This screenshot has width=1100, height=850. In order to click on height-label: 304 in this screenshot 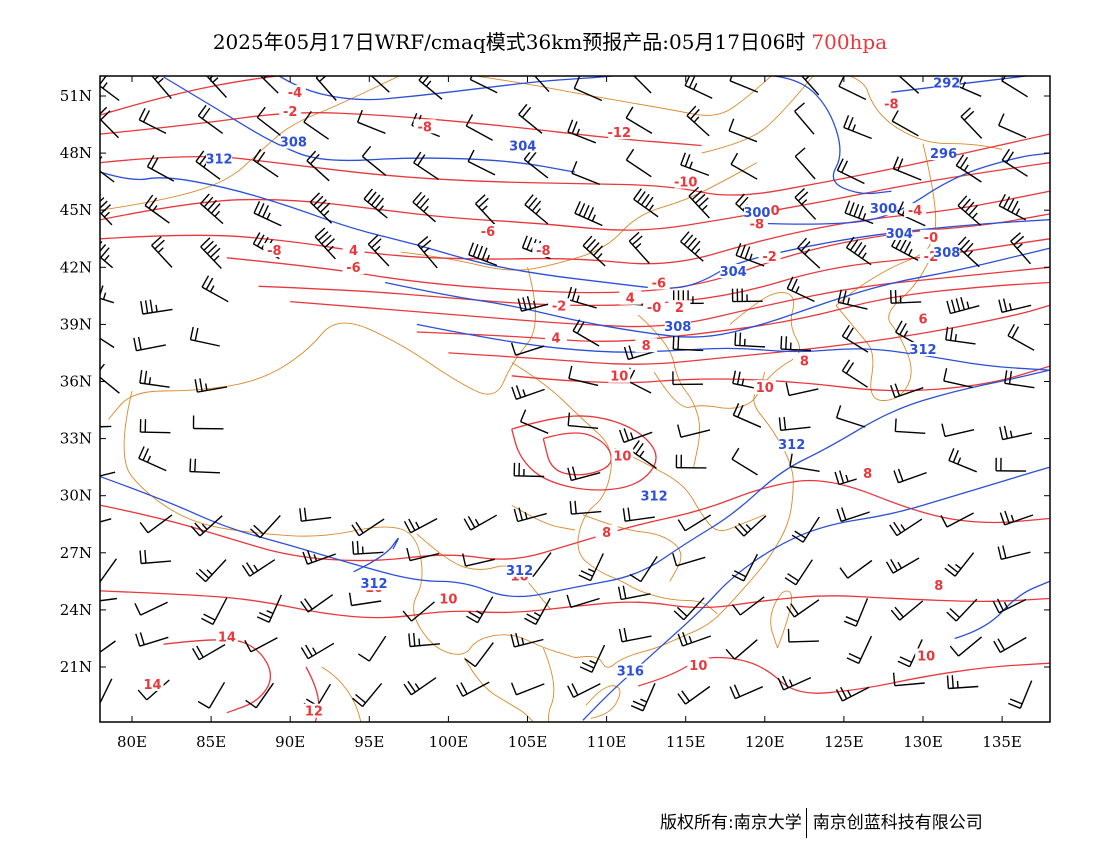, I will do `click(733, 272)`.